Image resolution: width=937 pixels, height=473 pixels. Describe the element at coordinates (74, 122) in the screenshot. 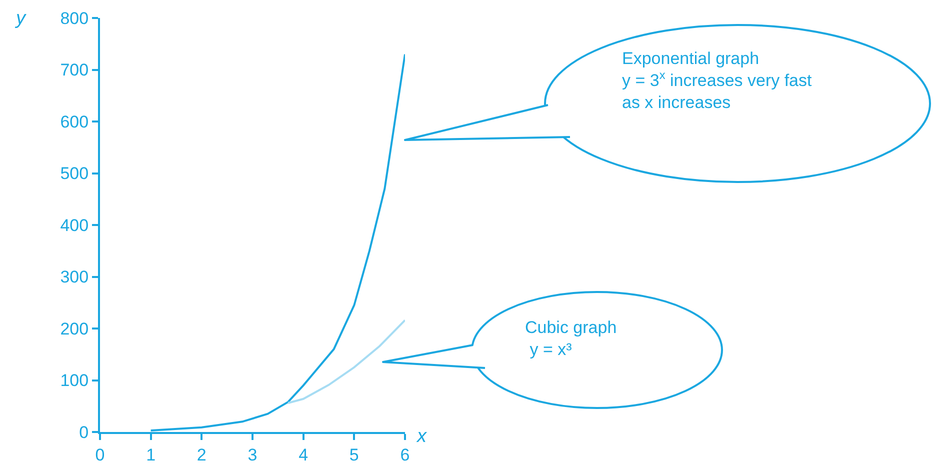

I see `y-tick-label: 600` at that location.